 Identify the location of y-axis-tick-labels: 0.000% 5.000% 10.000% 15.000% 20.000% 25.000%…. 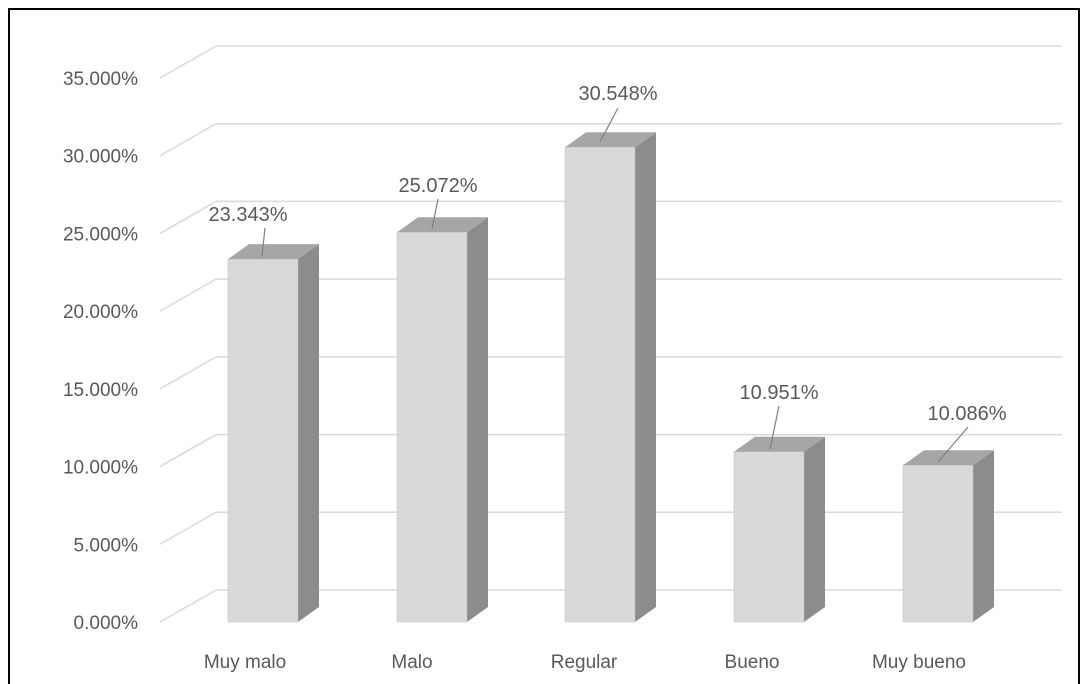
(100, 351).